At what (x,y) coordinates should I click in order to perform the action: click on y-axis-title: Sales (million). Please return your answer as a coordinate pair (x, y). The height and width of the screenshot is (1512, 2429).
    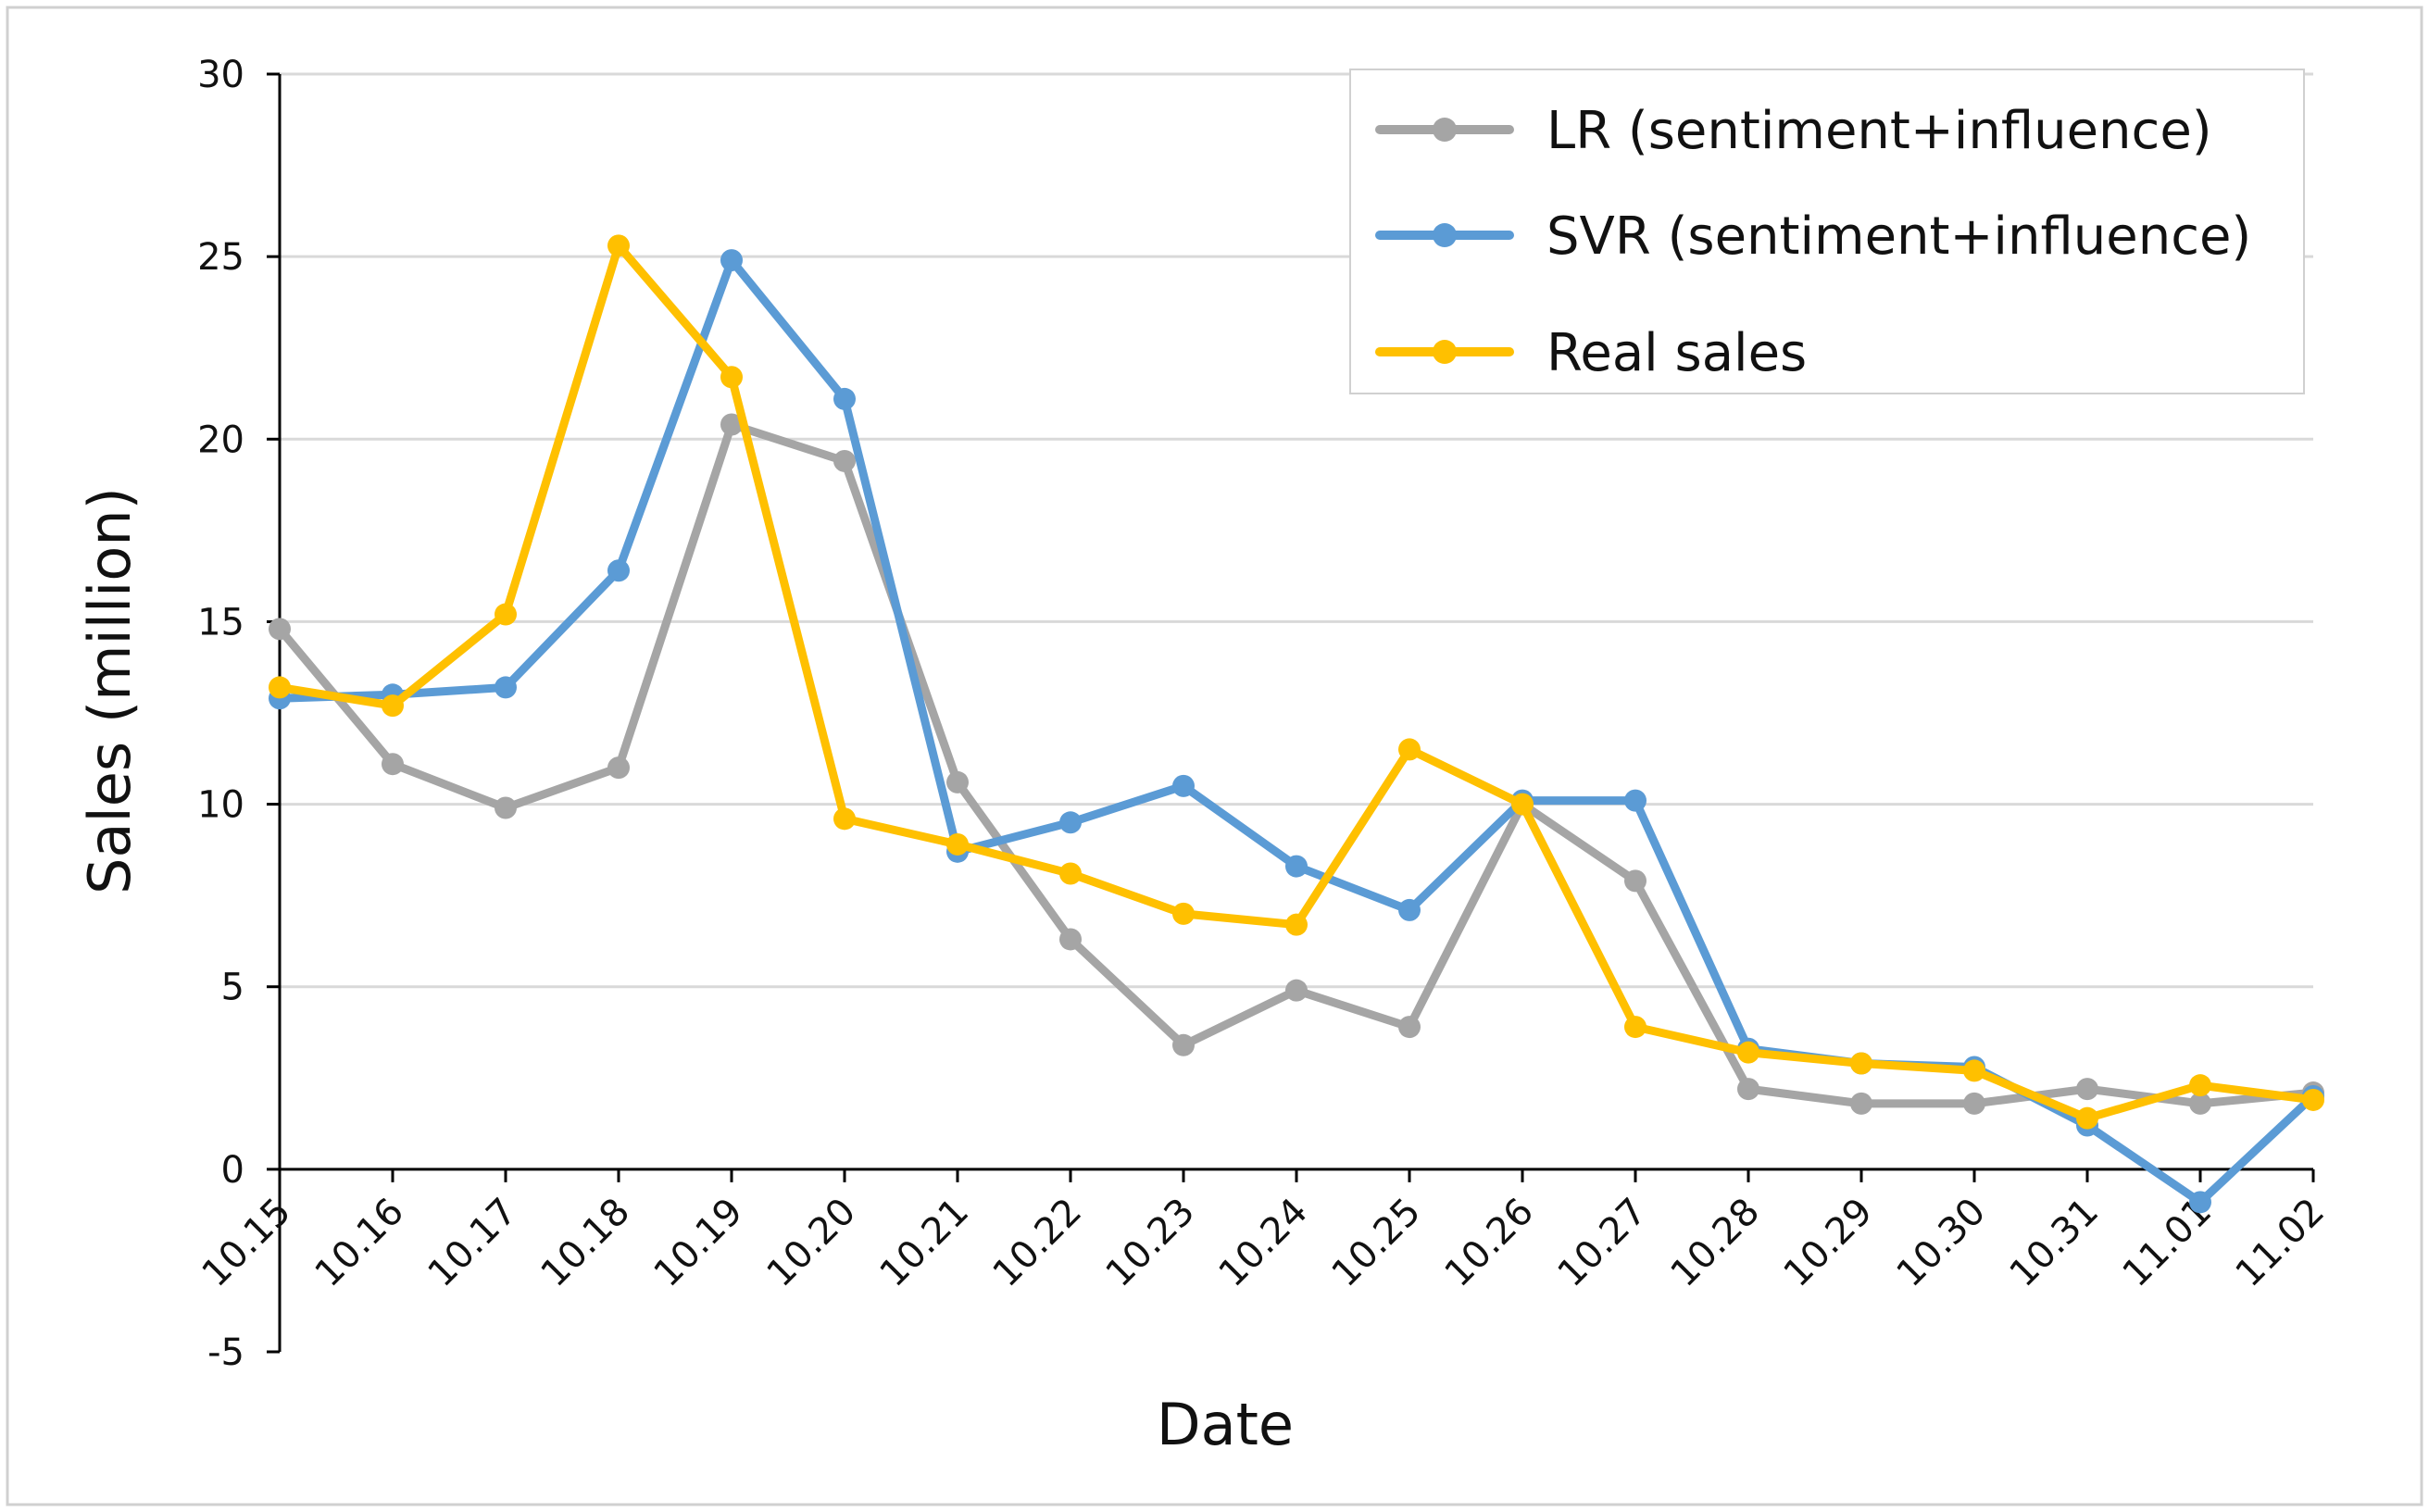
    Looking at the image, I should click on (110, 691).